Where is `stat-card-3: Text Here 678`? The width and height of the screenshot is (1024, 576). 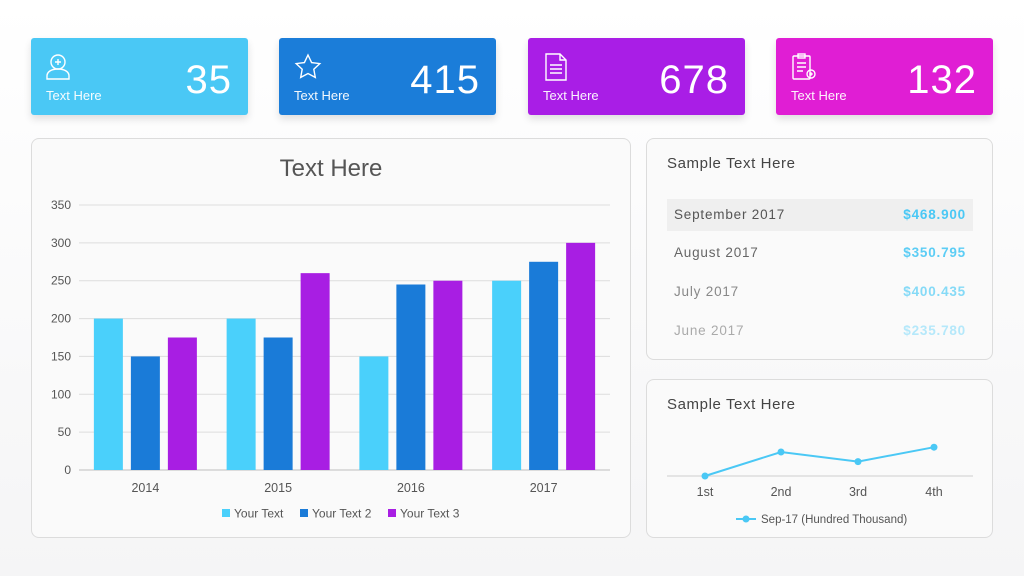
stat-card-3: Text Here 678 is located at coordinates (636, 76).